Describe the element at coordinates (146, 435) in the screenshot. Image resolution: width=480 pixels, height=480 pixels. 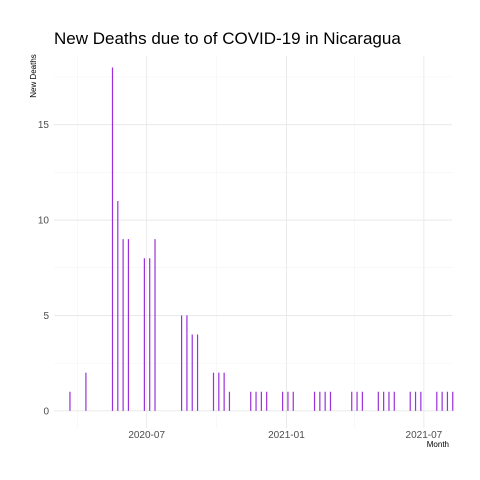
I see `x-tick-label: 2020-07` at that location.